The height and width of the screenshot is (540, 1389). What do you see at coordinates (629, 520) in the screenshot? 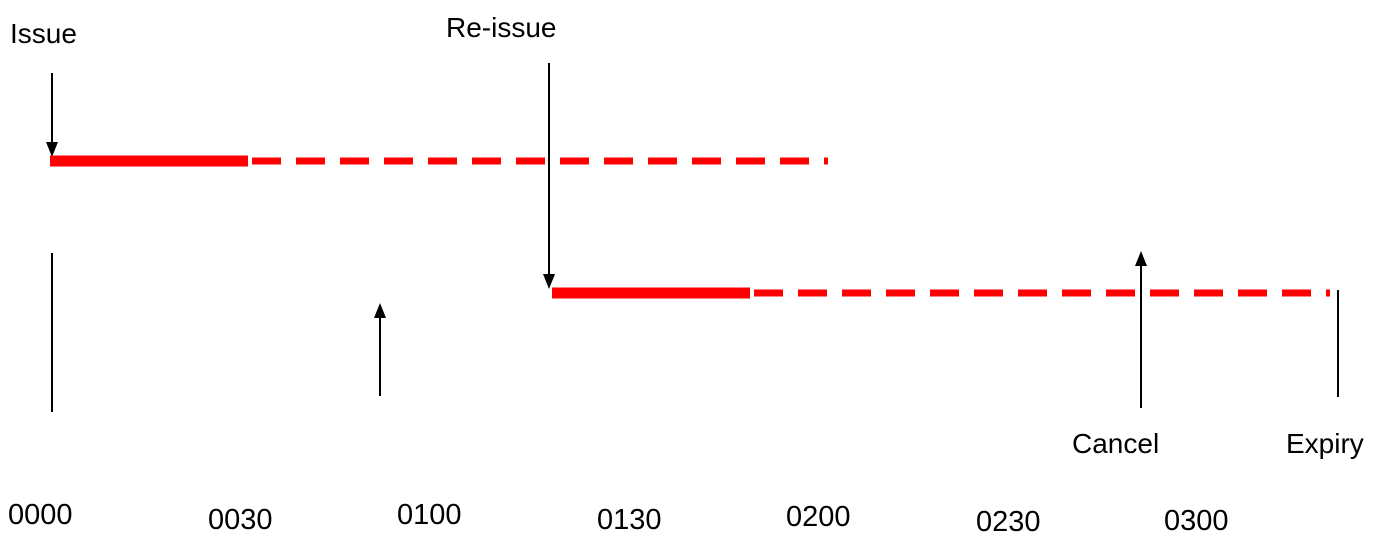
I see `time-tick-label: 0130` at bounding box center [629, 520].